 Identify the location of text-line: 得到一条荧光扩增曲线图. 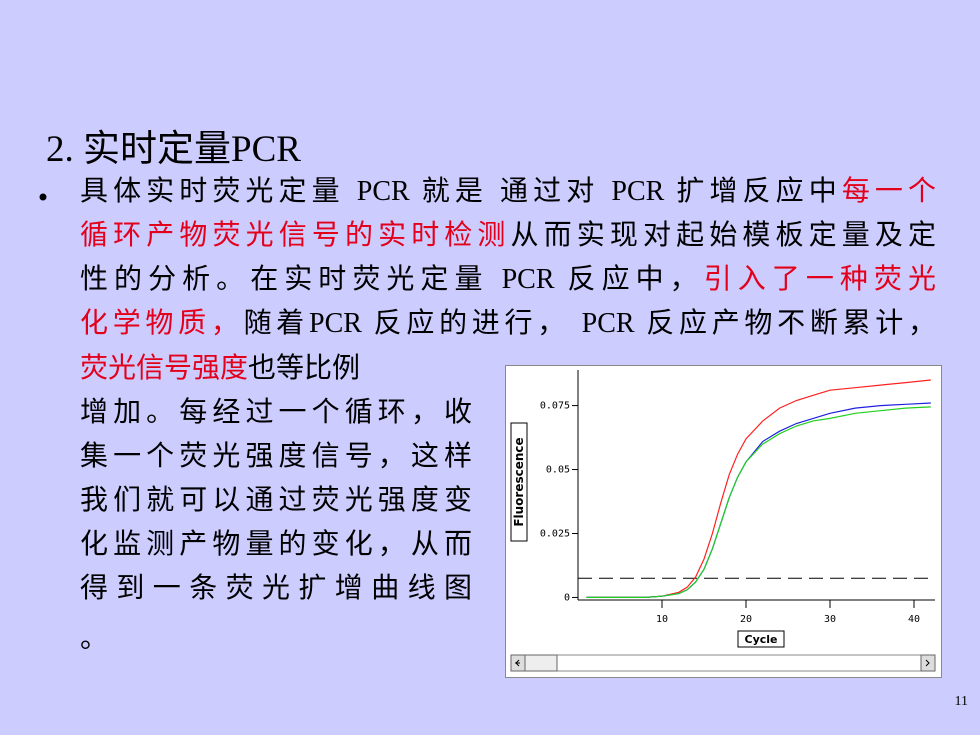
(276, 589).